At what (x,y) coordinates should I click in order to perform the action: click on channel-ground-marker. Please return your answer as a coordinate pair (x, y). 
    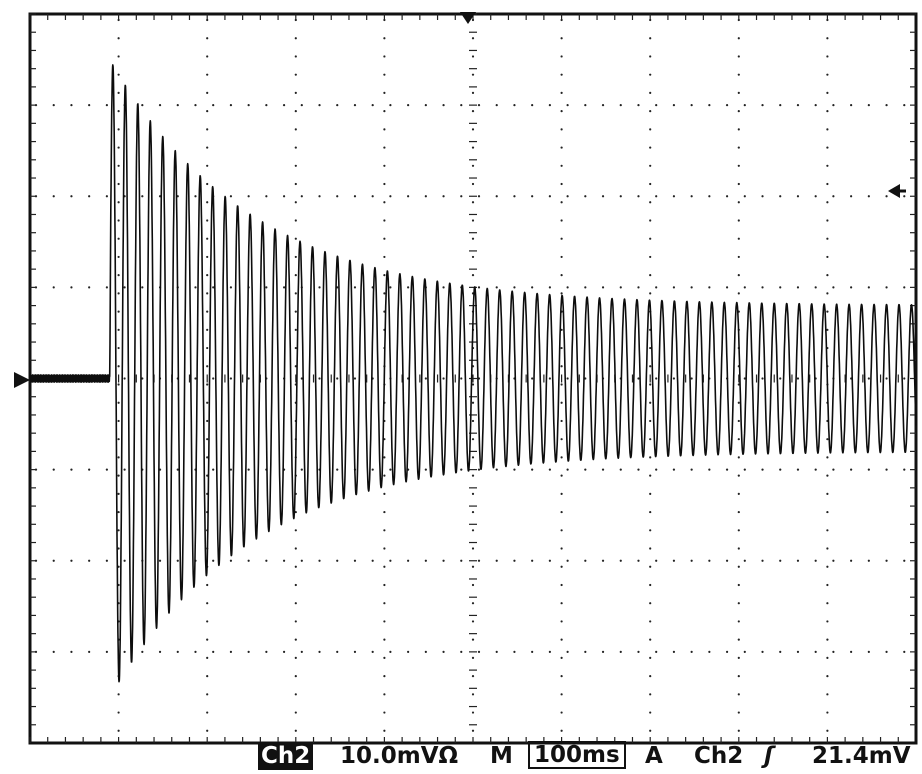
    Looking at the image, I should click on (22, 380).